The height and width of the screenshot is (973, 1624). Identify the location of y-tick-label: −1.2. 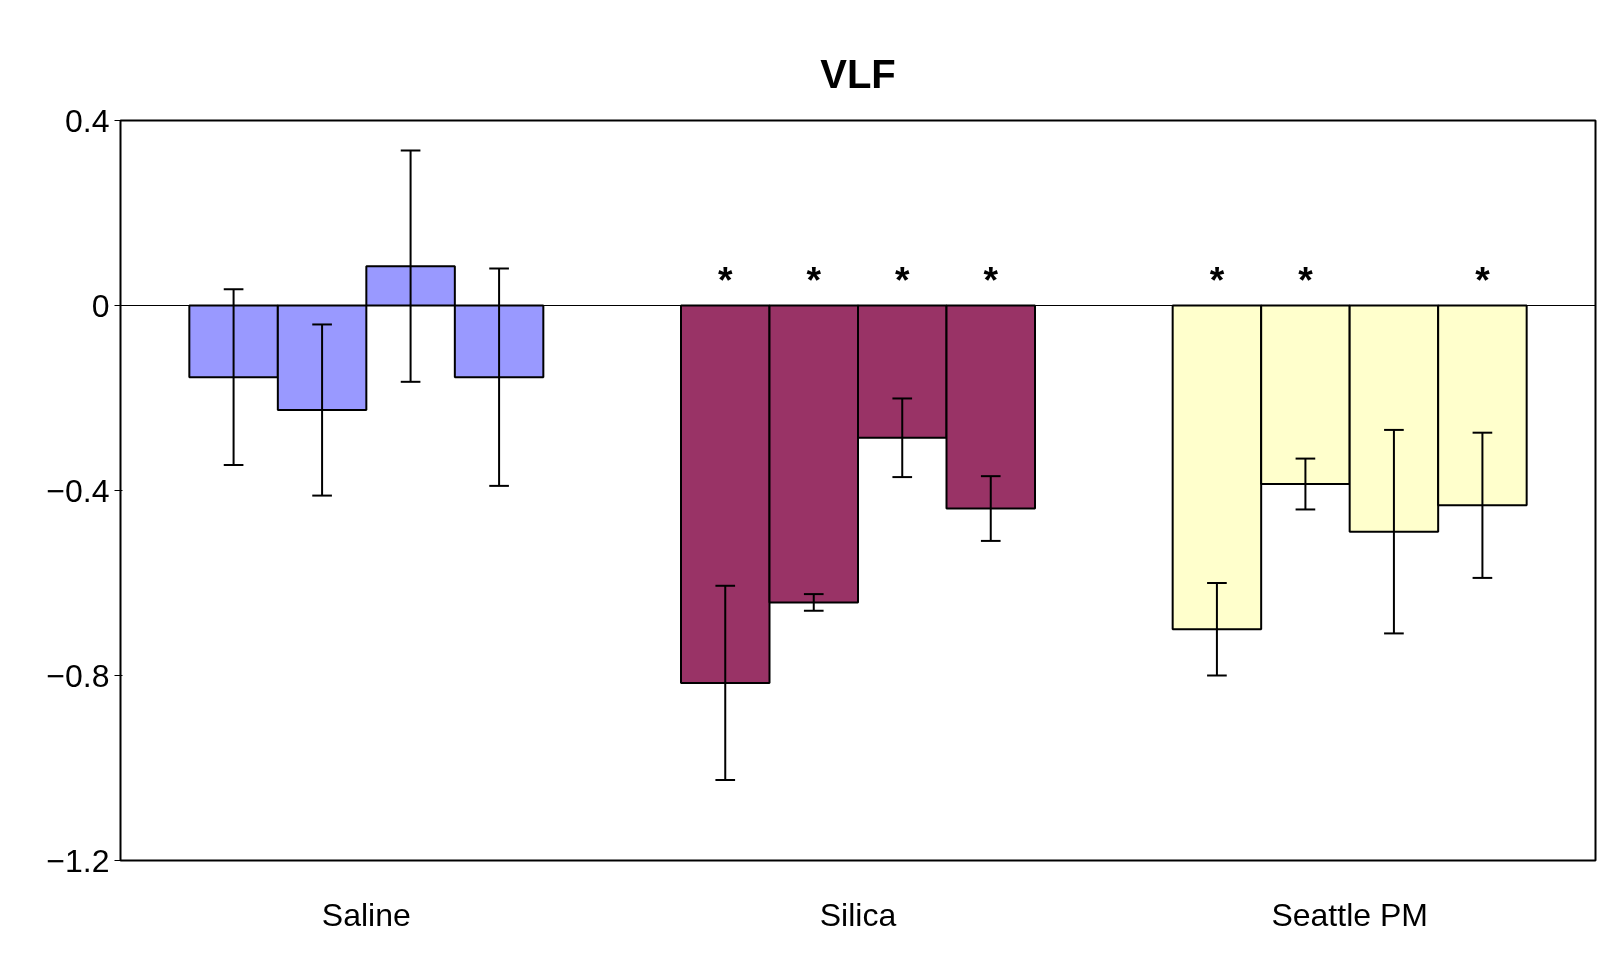
(78, 860).